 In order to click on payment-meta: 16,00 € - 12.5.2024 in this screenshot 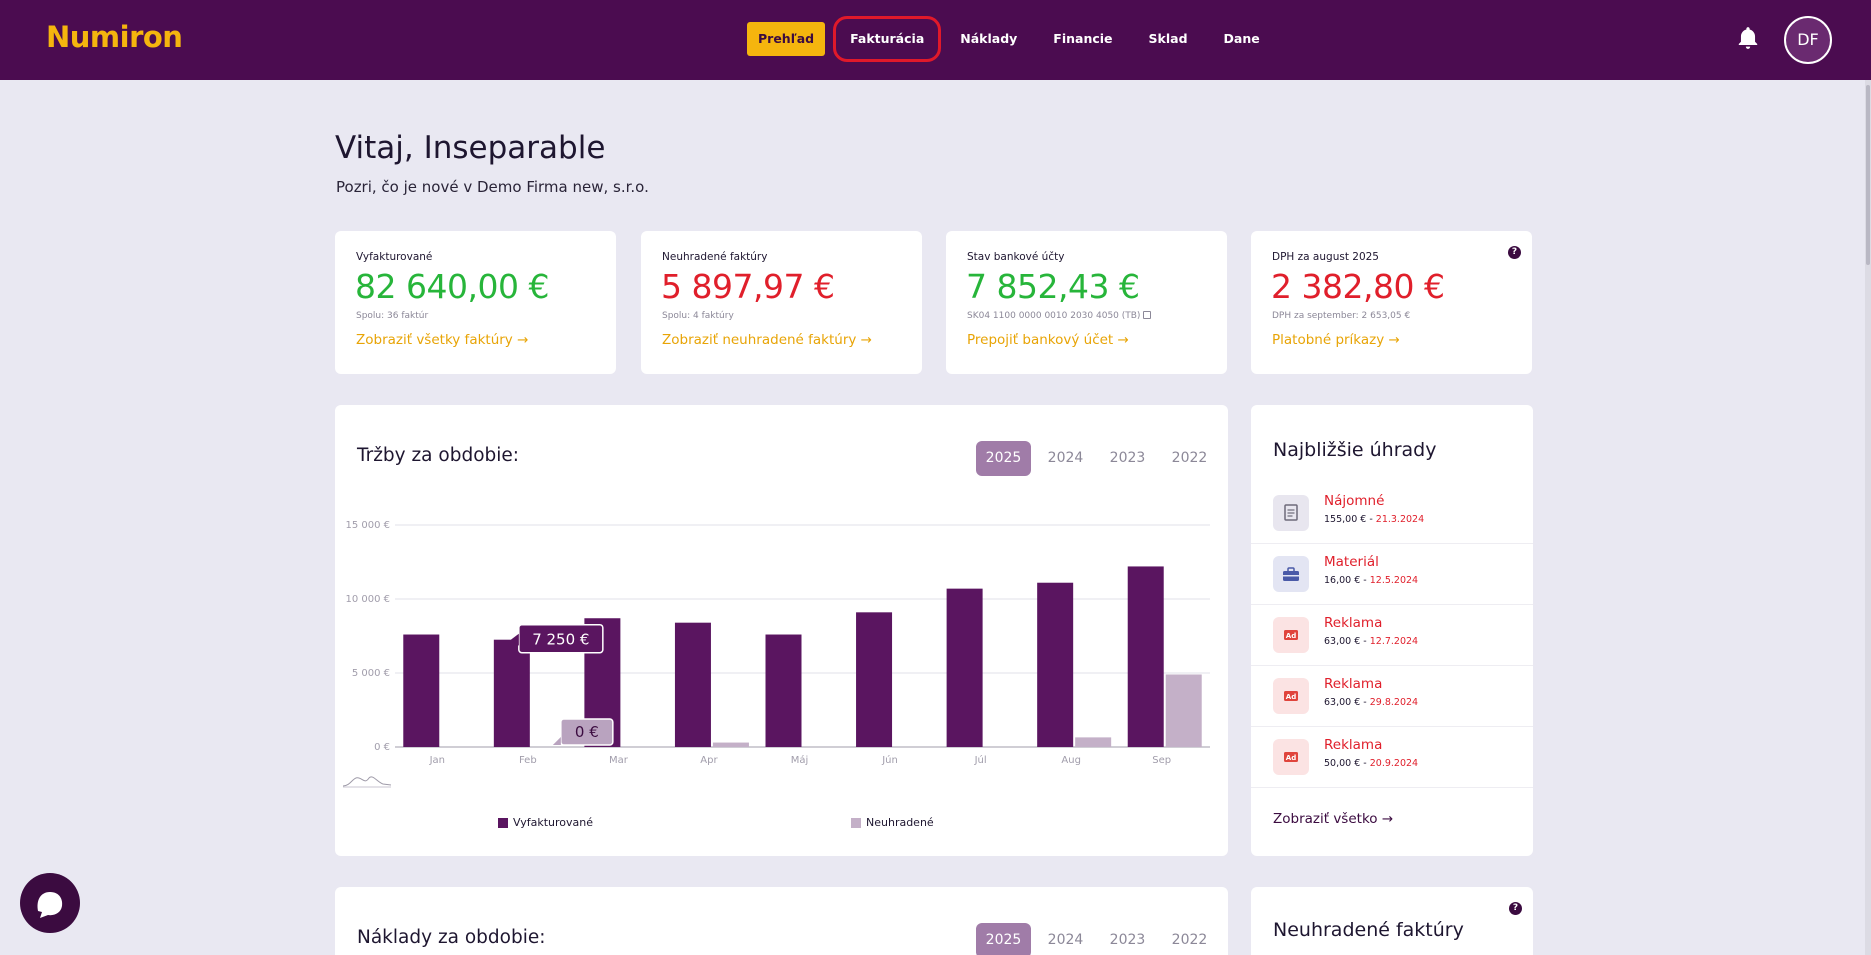, I will do `click(1371, 580)`.